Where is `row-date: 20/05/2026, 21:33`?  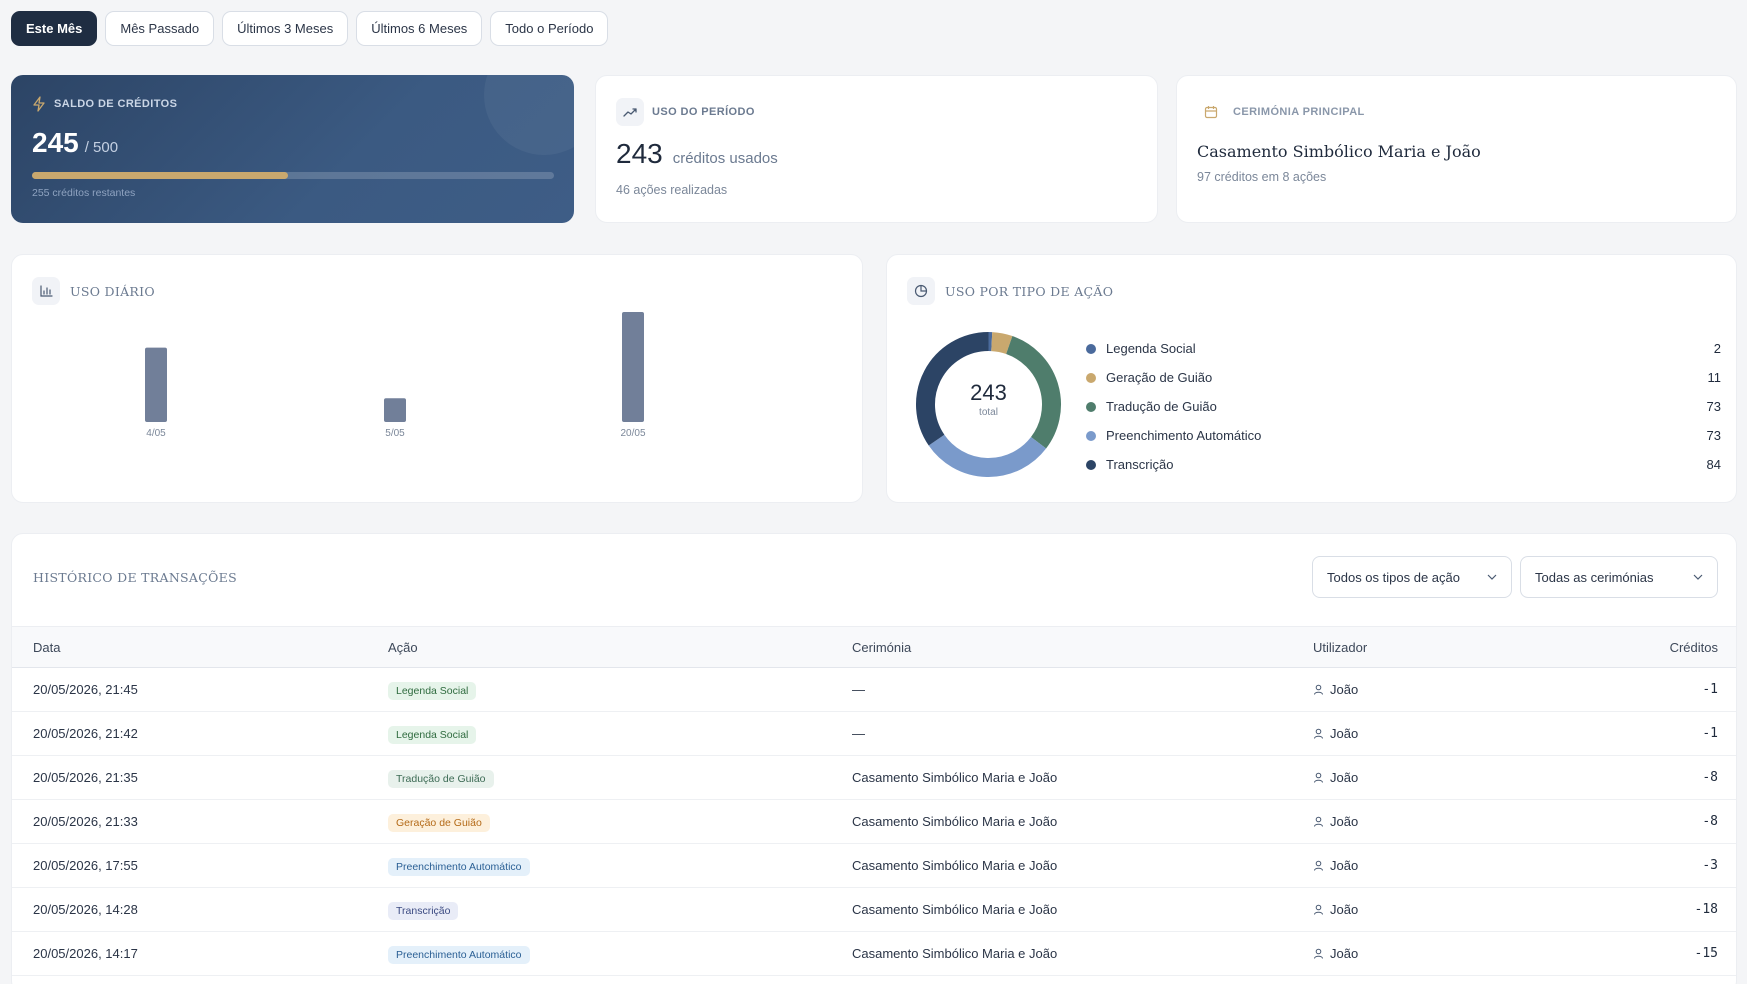 row-date: 20/05/2026, 21:33 is located at coordinates (85, 821).